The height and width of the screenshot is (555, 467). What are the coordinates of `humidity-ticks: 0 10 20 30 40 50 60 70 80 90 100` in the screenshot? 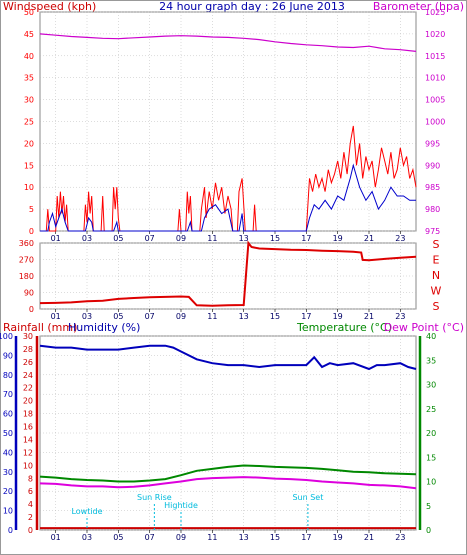 It's located at (6, 433).